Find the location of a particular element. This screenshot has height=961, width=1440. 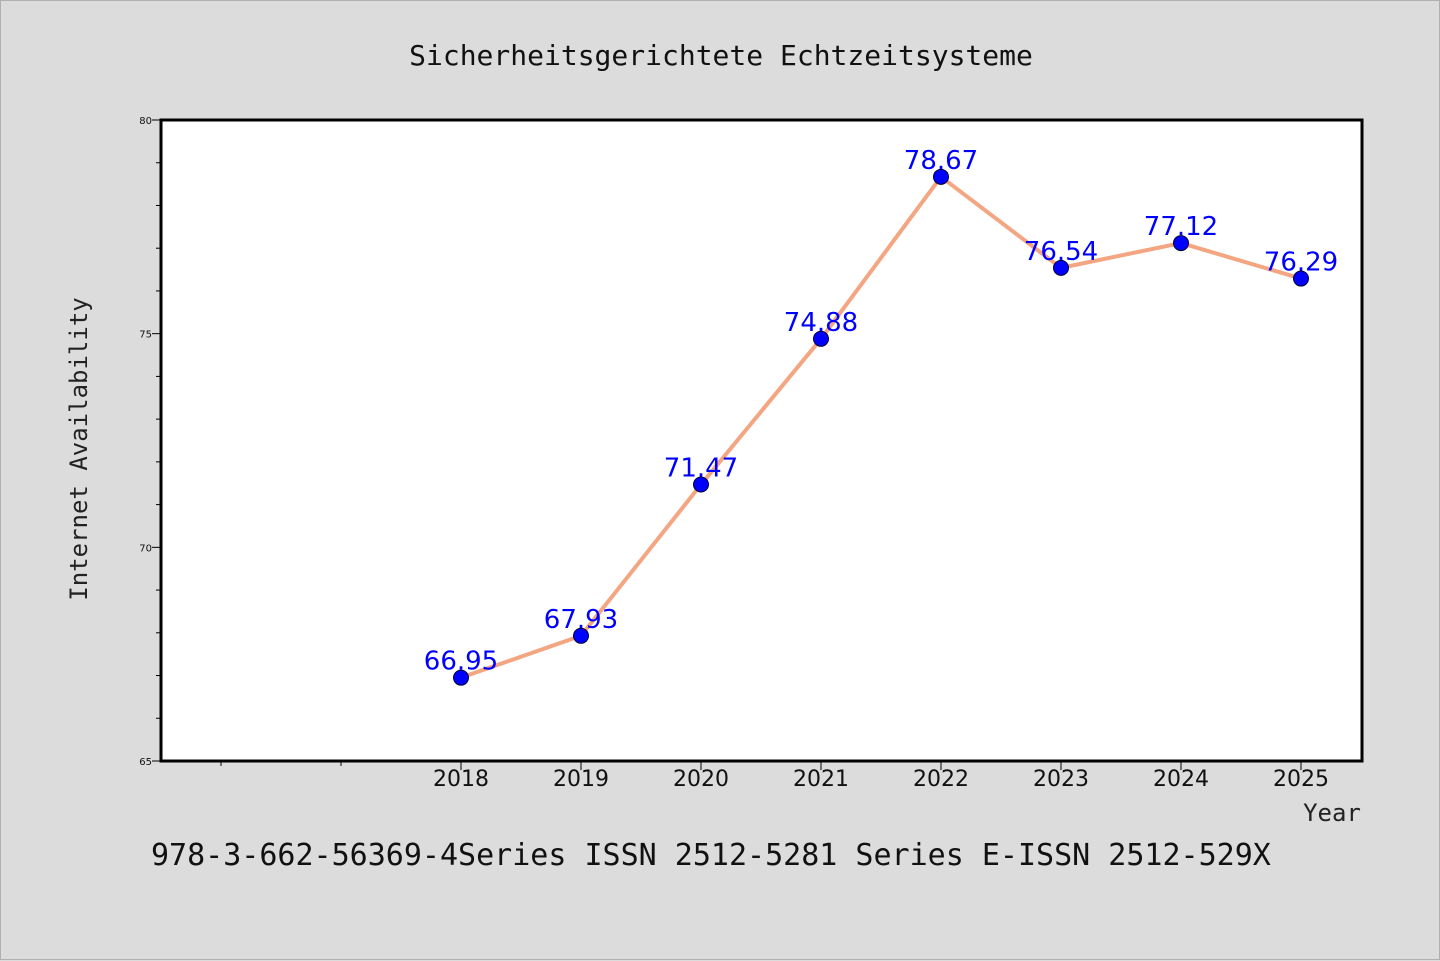

x-tick-label: 2020 is located at coordinates (701, 779).